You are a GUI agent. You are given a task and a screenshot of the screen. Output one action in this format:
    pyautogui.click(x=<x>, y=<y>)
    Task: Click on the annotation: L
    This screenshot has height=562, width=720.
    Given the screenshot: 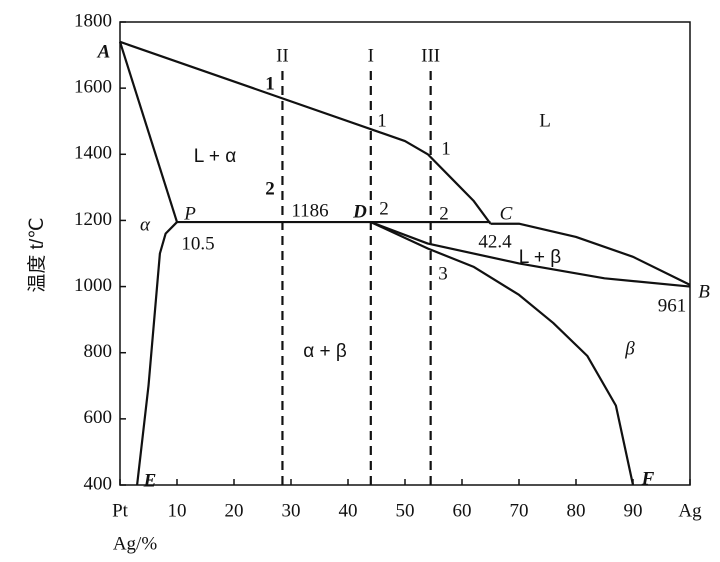 What is the action you would take?
    pyautogui.click(x=545, y=120)
    